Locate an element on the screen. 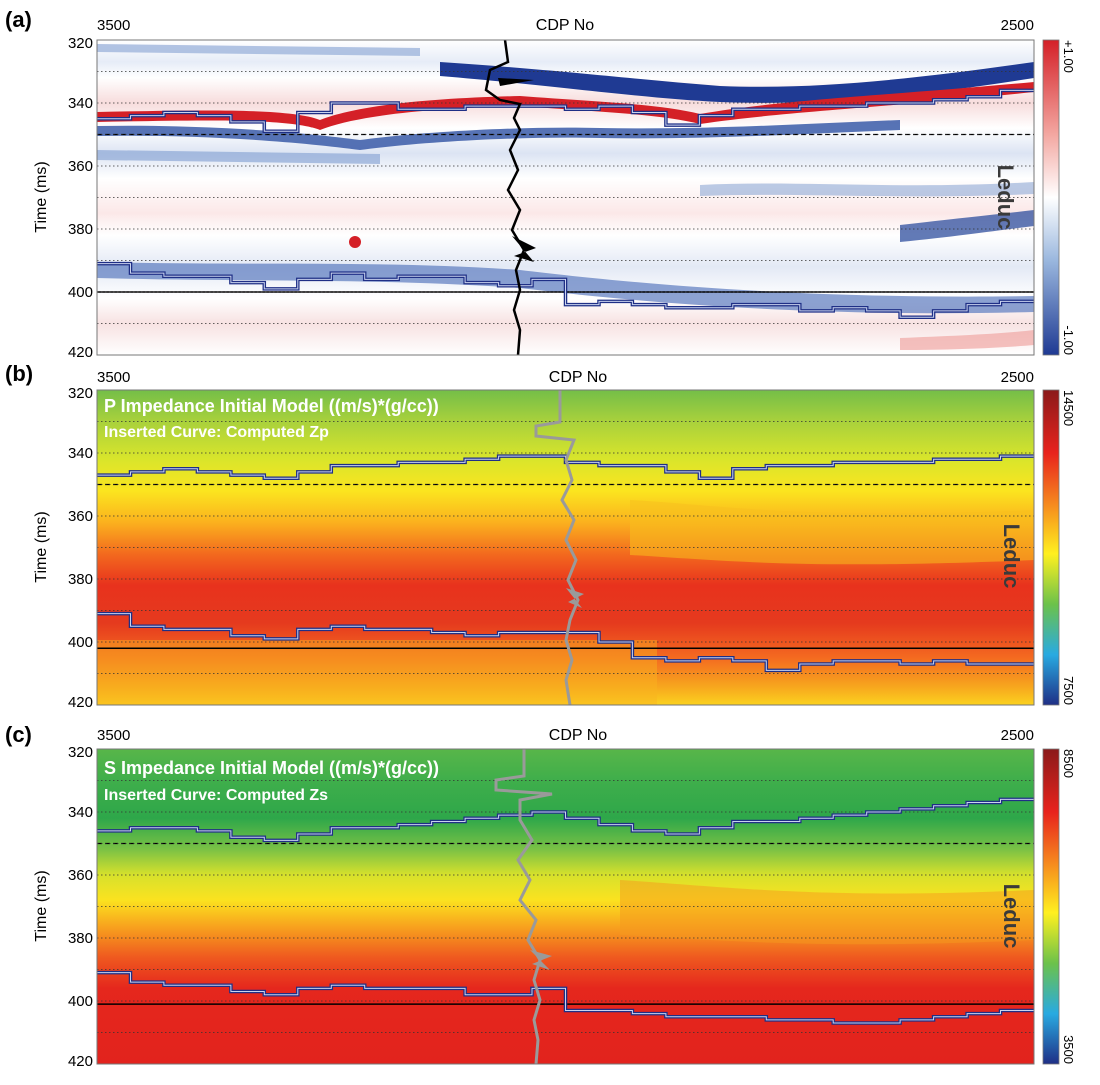 This screenshot has width=1100, height=1085. strong-trough-event is located at coordinates (737, 82).